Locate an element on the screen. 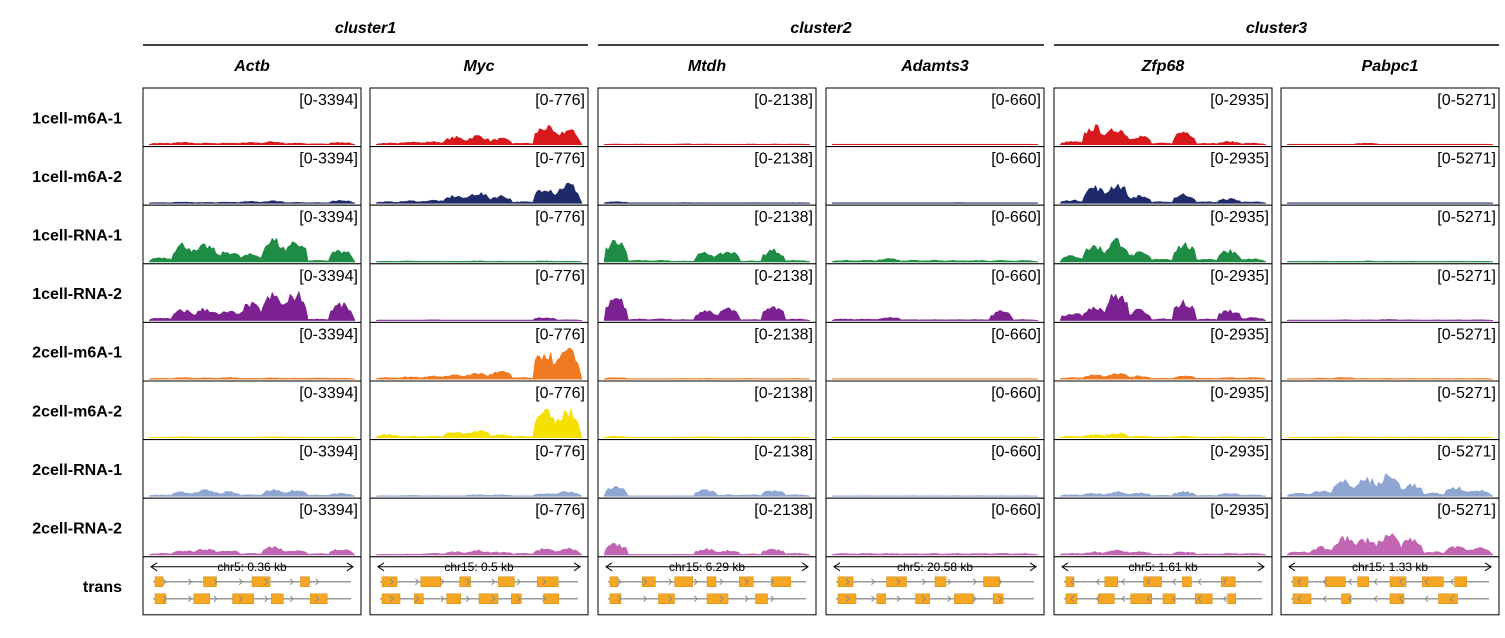 The image size is (1505, 638). panel-2cell-m6a-2-mtdh: [0-2138] is located at coordinates (707, 410).